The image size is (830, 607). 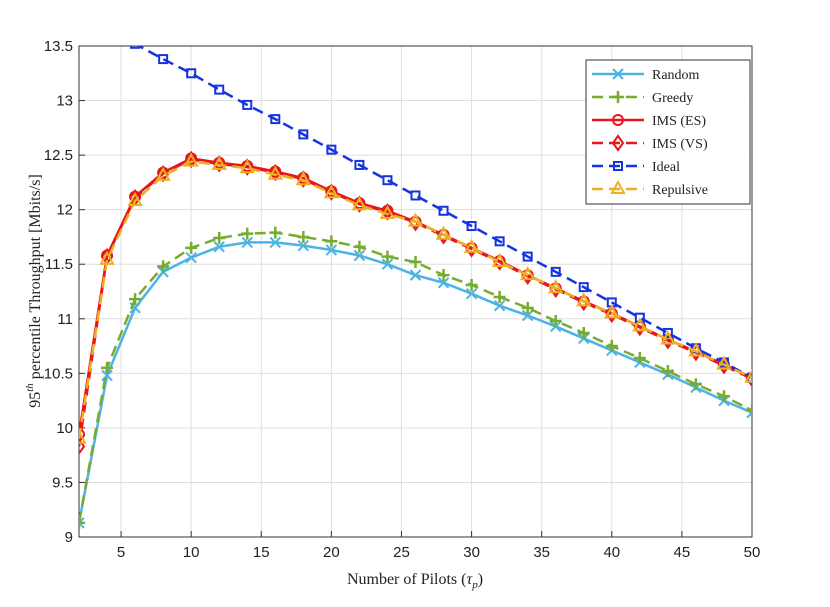 I want to click on y-tick-label: 11.5, so click(x=59, y=264).